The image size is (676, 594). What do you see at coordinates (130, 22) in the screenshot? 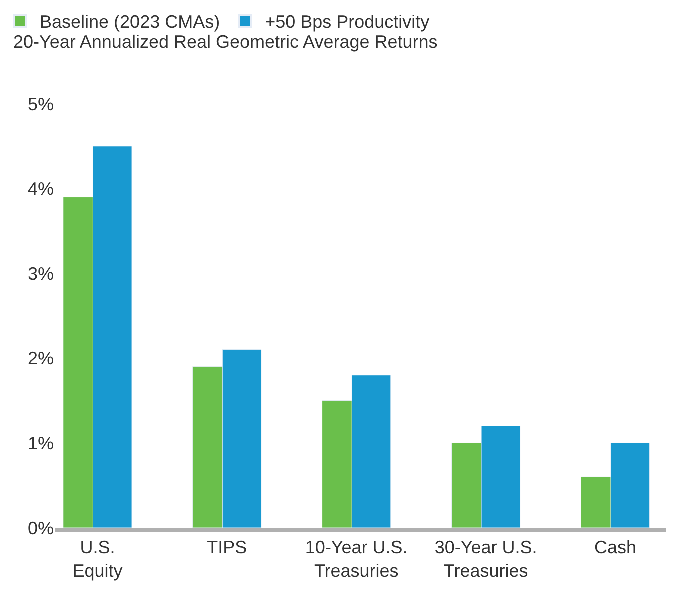
I see `legend-label: Baseline (2023 CMAs)` at bounding box center [130, 22].